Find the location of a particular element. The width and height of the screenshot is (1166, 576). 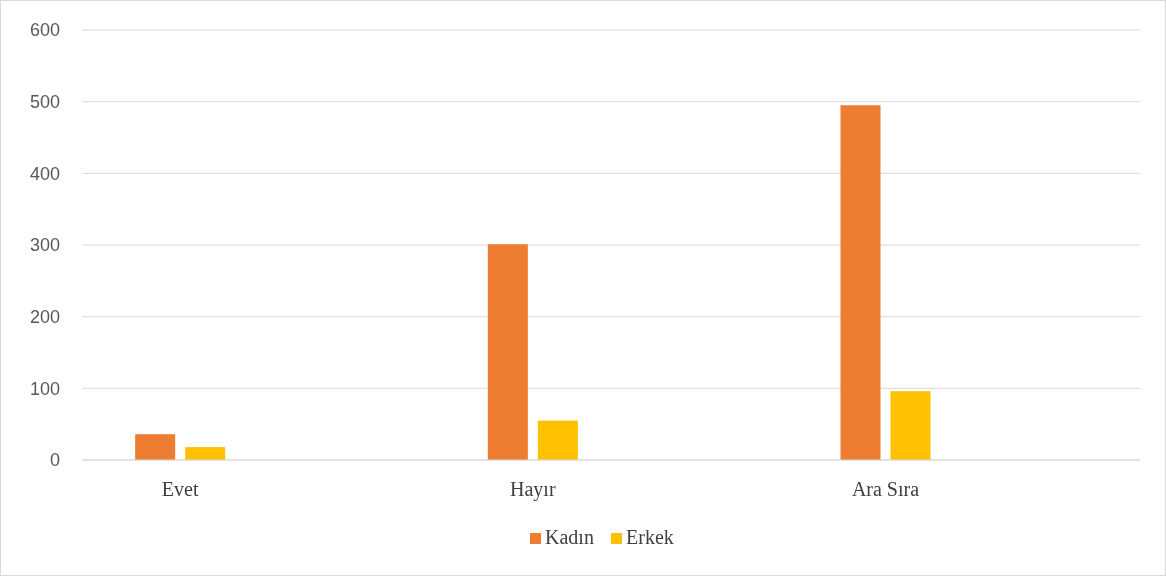

y-tick-label: 200 is located at coordinates (44, 316).